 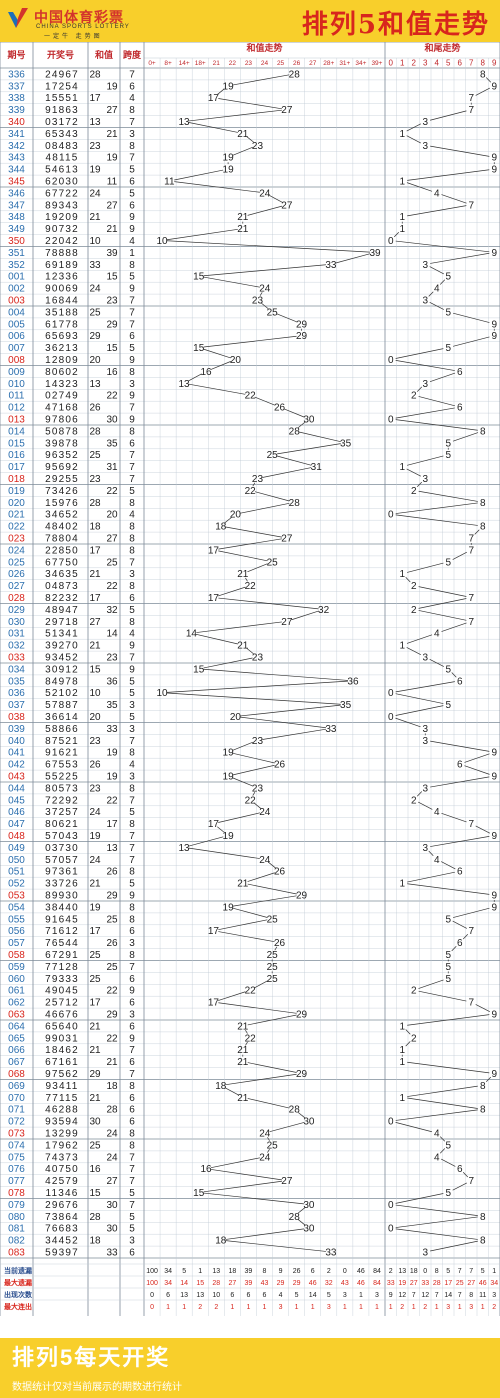 I want to click on sum-value: 26, so click(x=112, y=943).